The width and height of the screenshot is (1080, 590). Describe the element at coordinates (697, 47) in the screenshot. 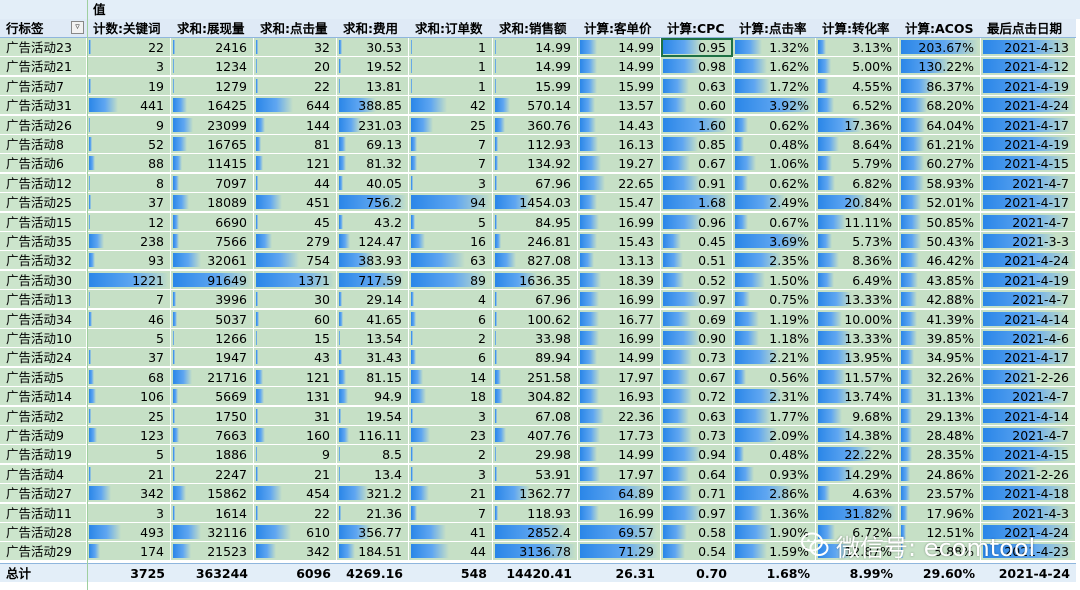

I see `value-cell: 0.95` at that location.